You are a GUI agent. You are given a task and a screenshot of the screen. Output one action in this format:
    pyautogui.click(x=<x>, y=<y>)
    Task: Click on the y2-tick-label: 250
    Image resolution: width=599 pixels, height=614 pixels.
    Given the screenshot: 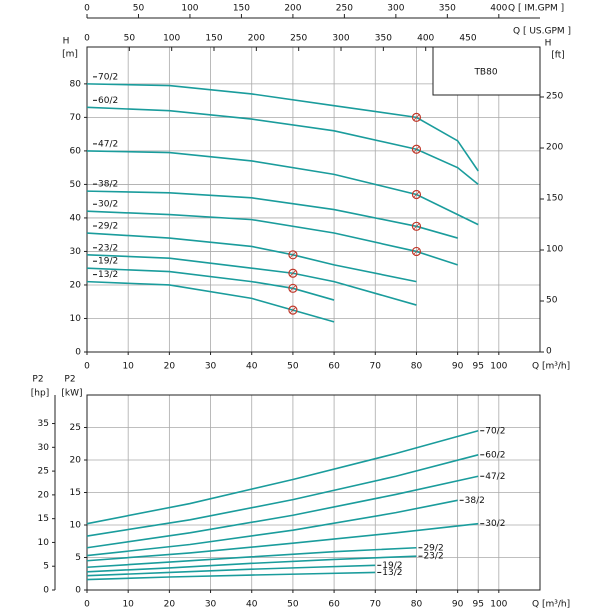 What is the action you would take?
    pyautogui.click(x=554, y=96)
    